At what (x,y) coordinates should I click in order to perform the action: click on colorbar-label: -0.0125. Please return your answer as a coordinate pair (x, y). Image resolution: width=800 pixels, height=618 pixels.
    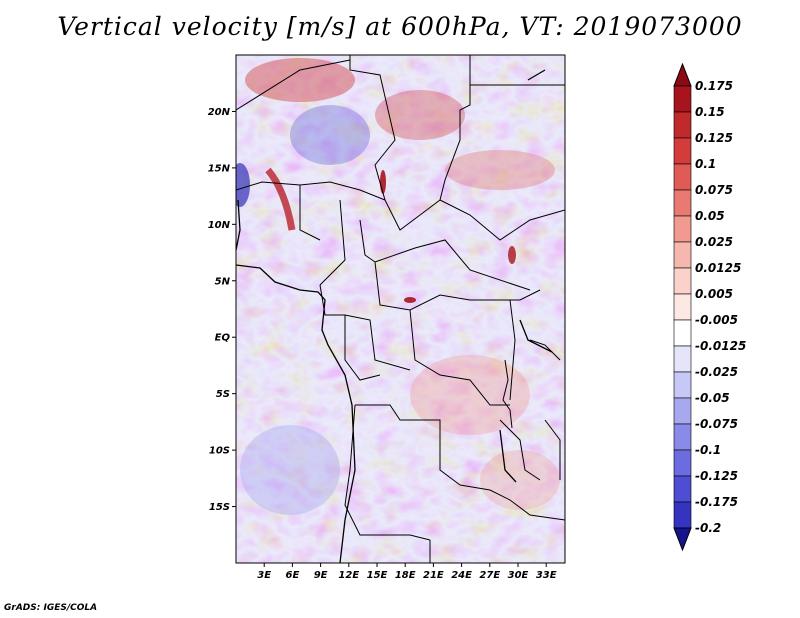
    Looking at the image, I should click on (720, 346).